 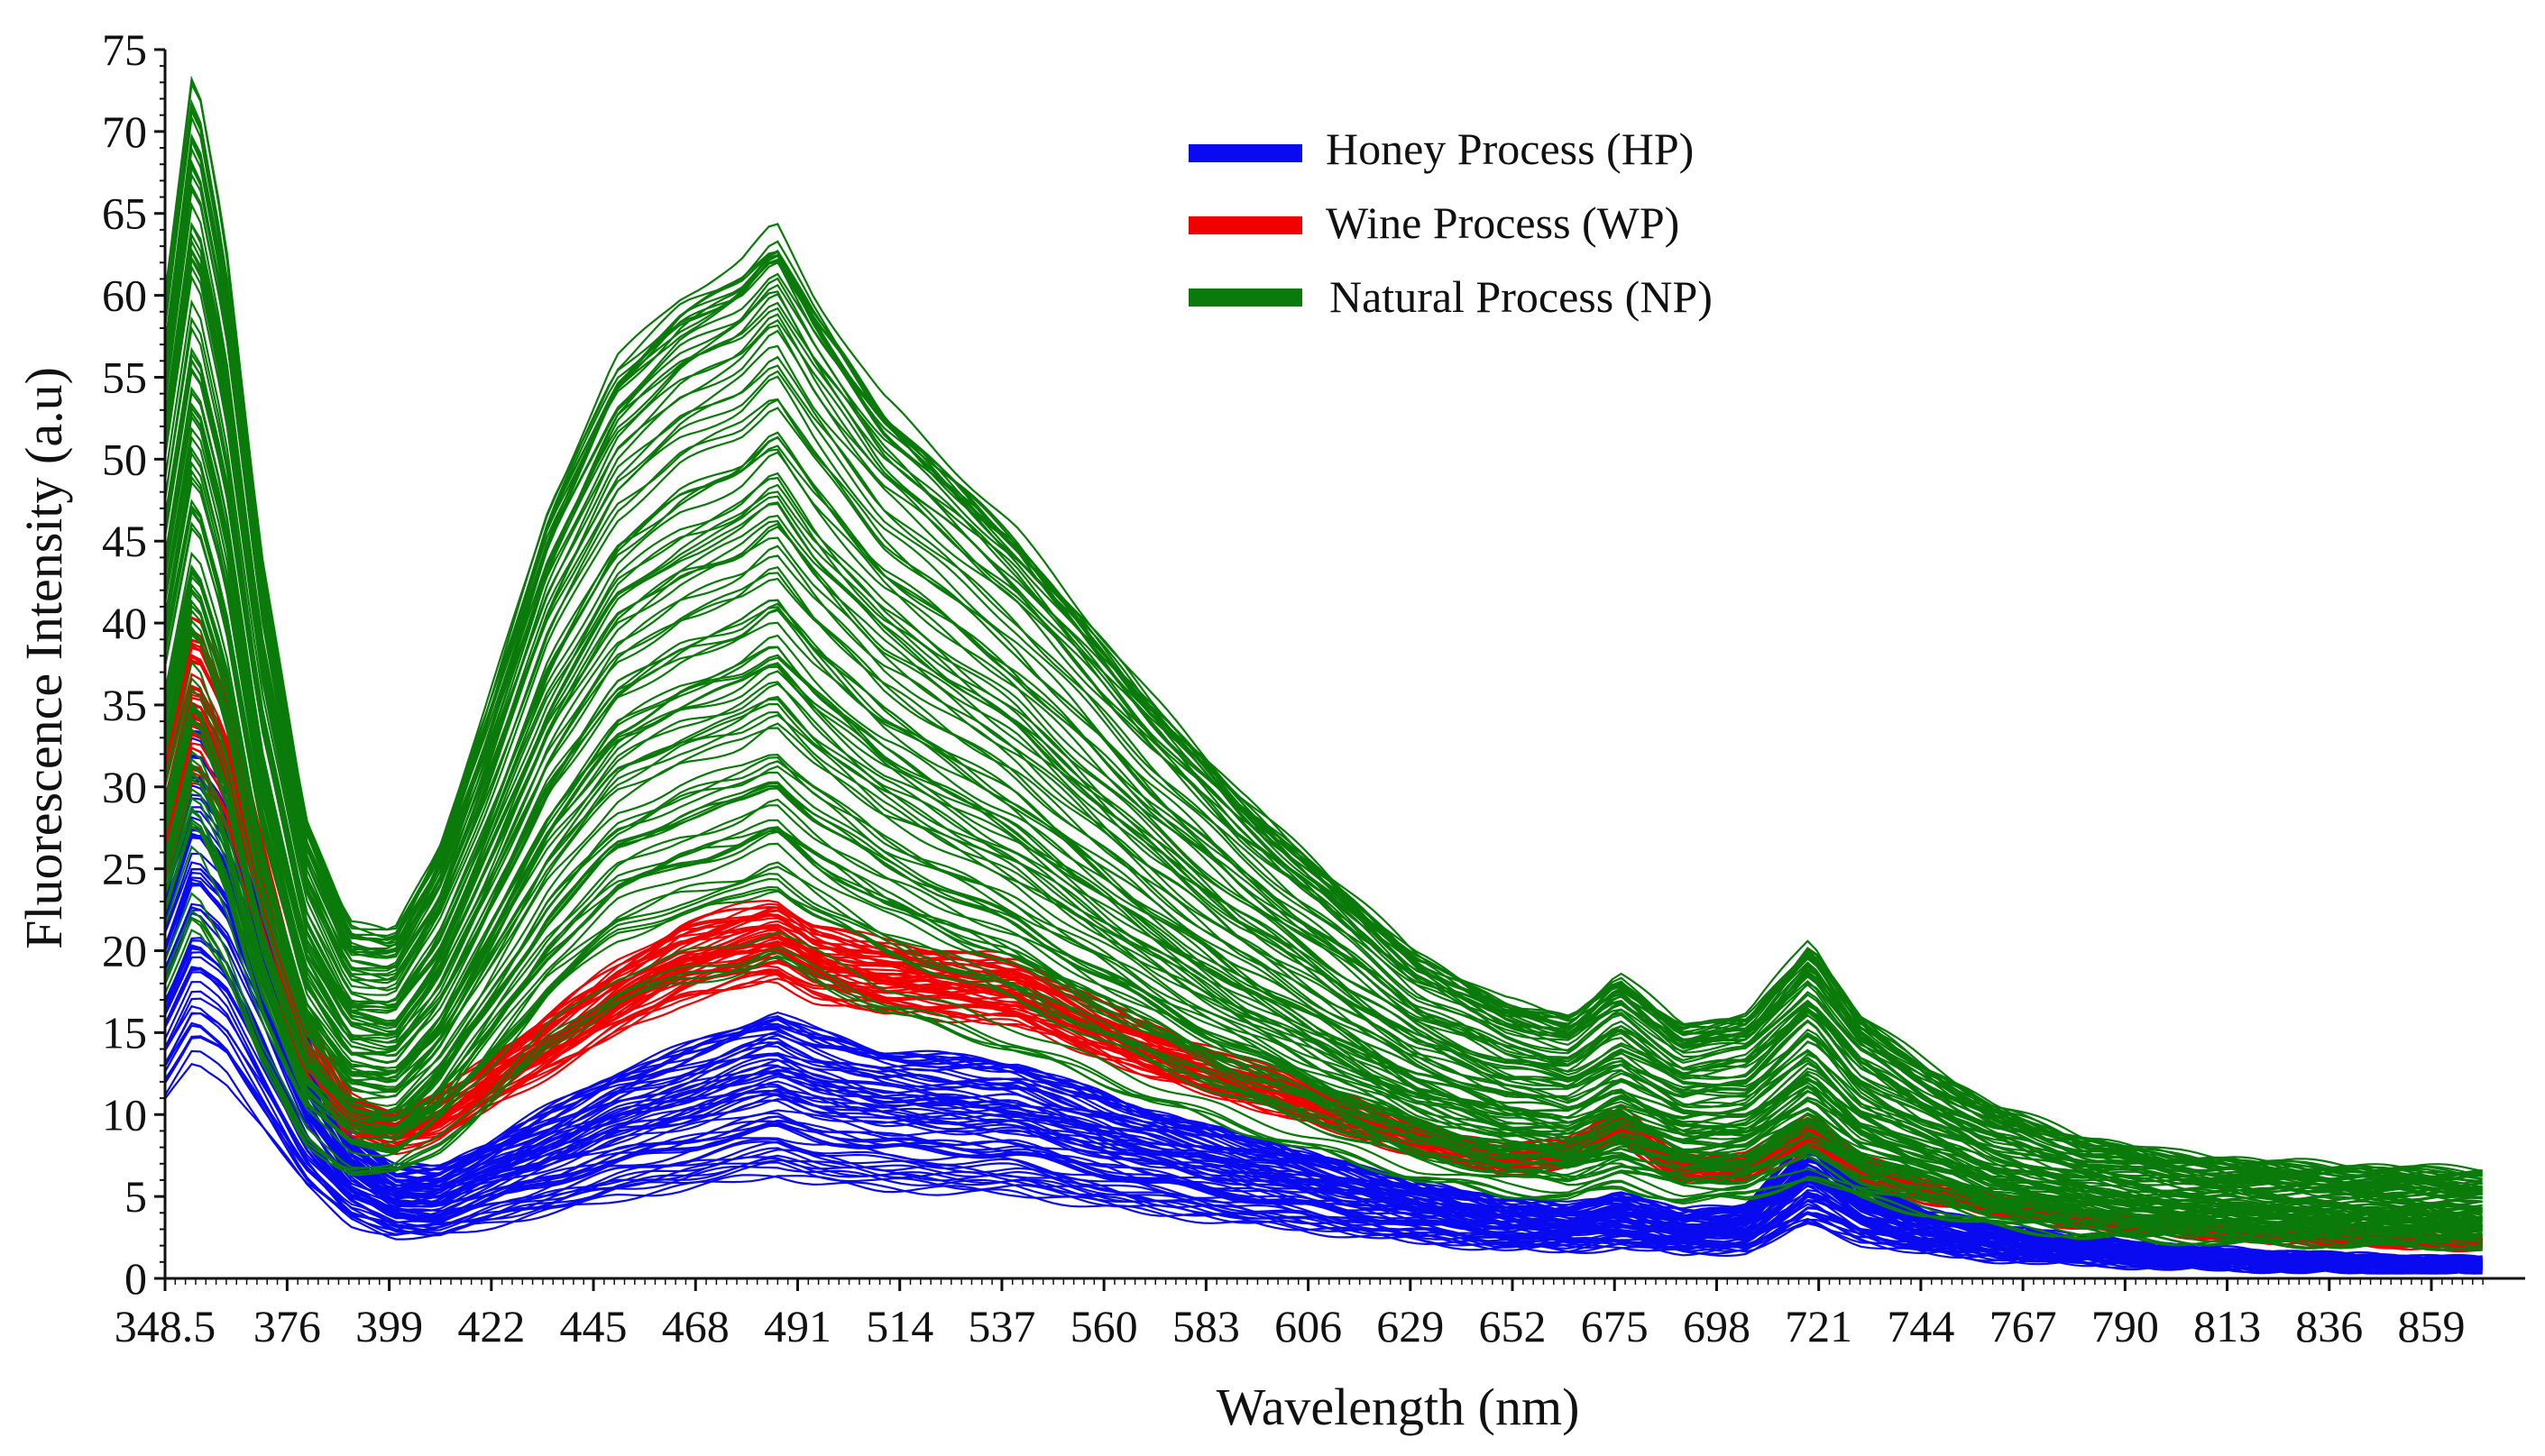 What do you see at coordinates (1410, 1326) in the screenshot?
I see `x-tick-label: 629` at bounding box center [1410, 1326].